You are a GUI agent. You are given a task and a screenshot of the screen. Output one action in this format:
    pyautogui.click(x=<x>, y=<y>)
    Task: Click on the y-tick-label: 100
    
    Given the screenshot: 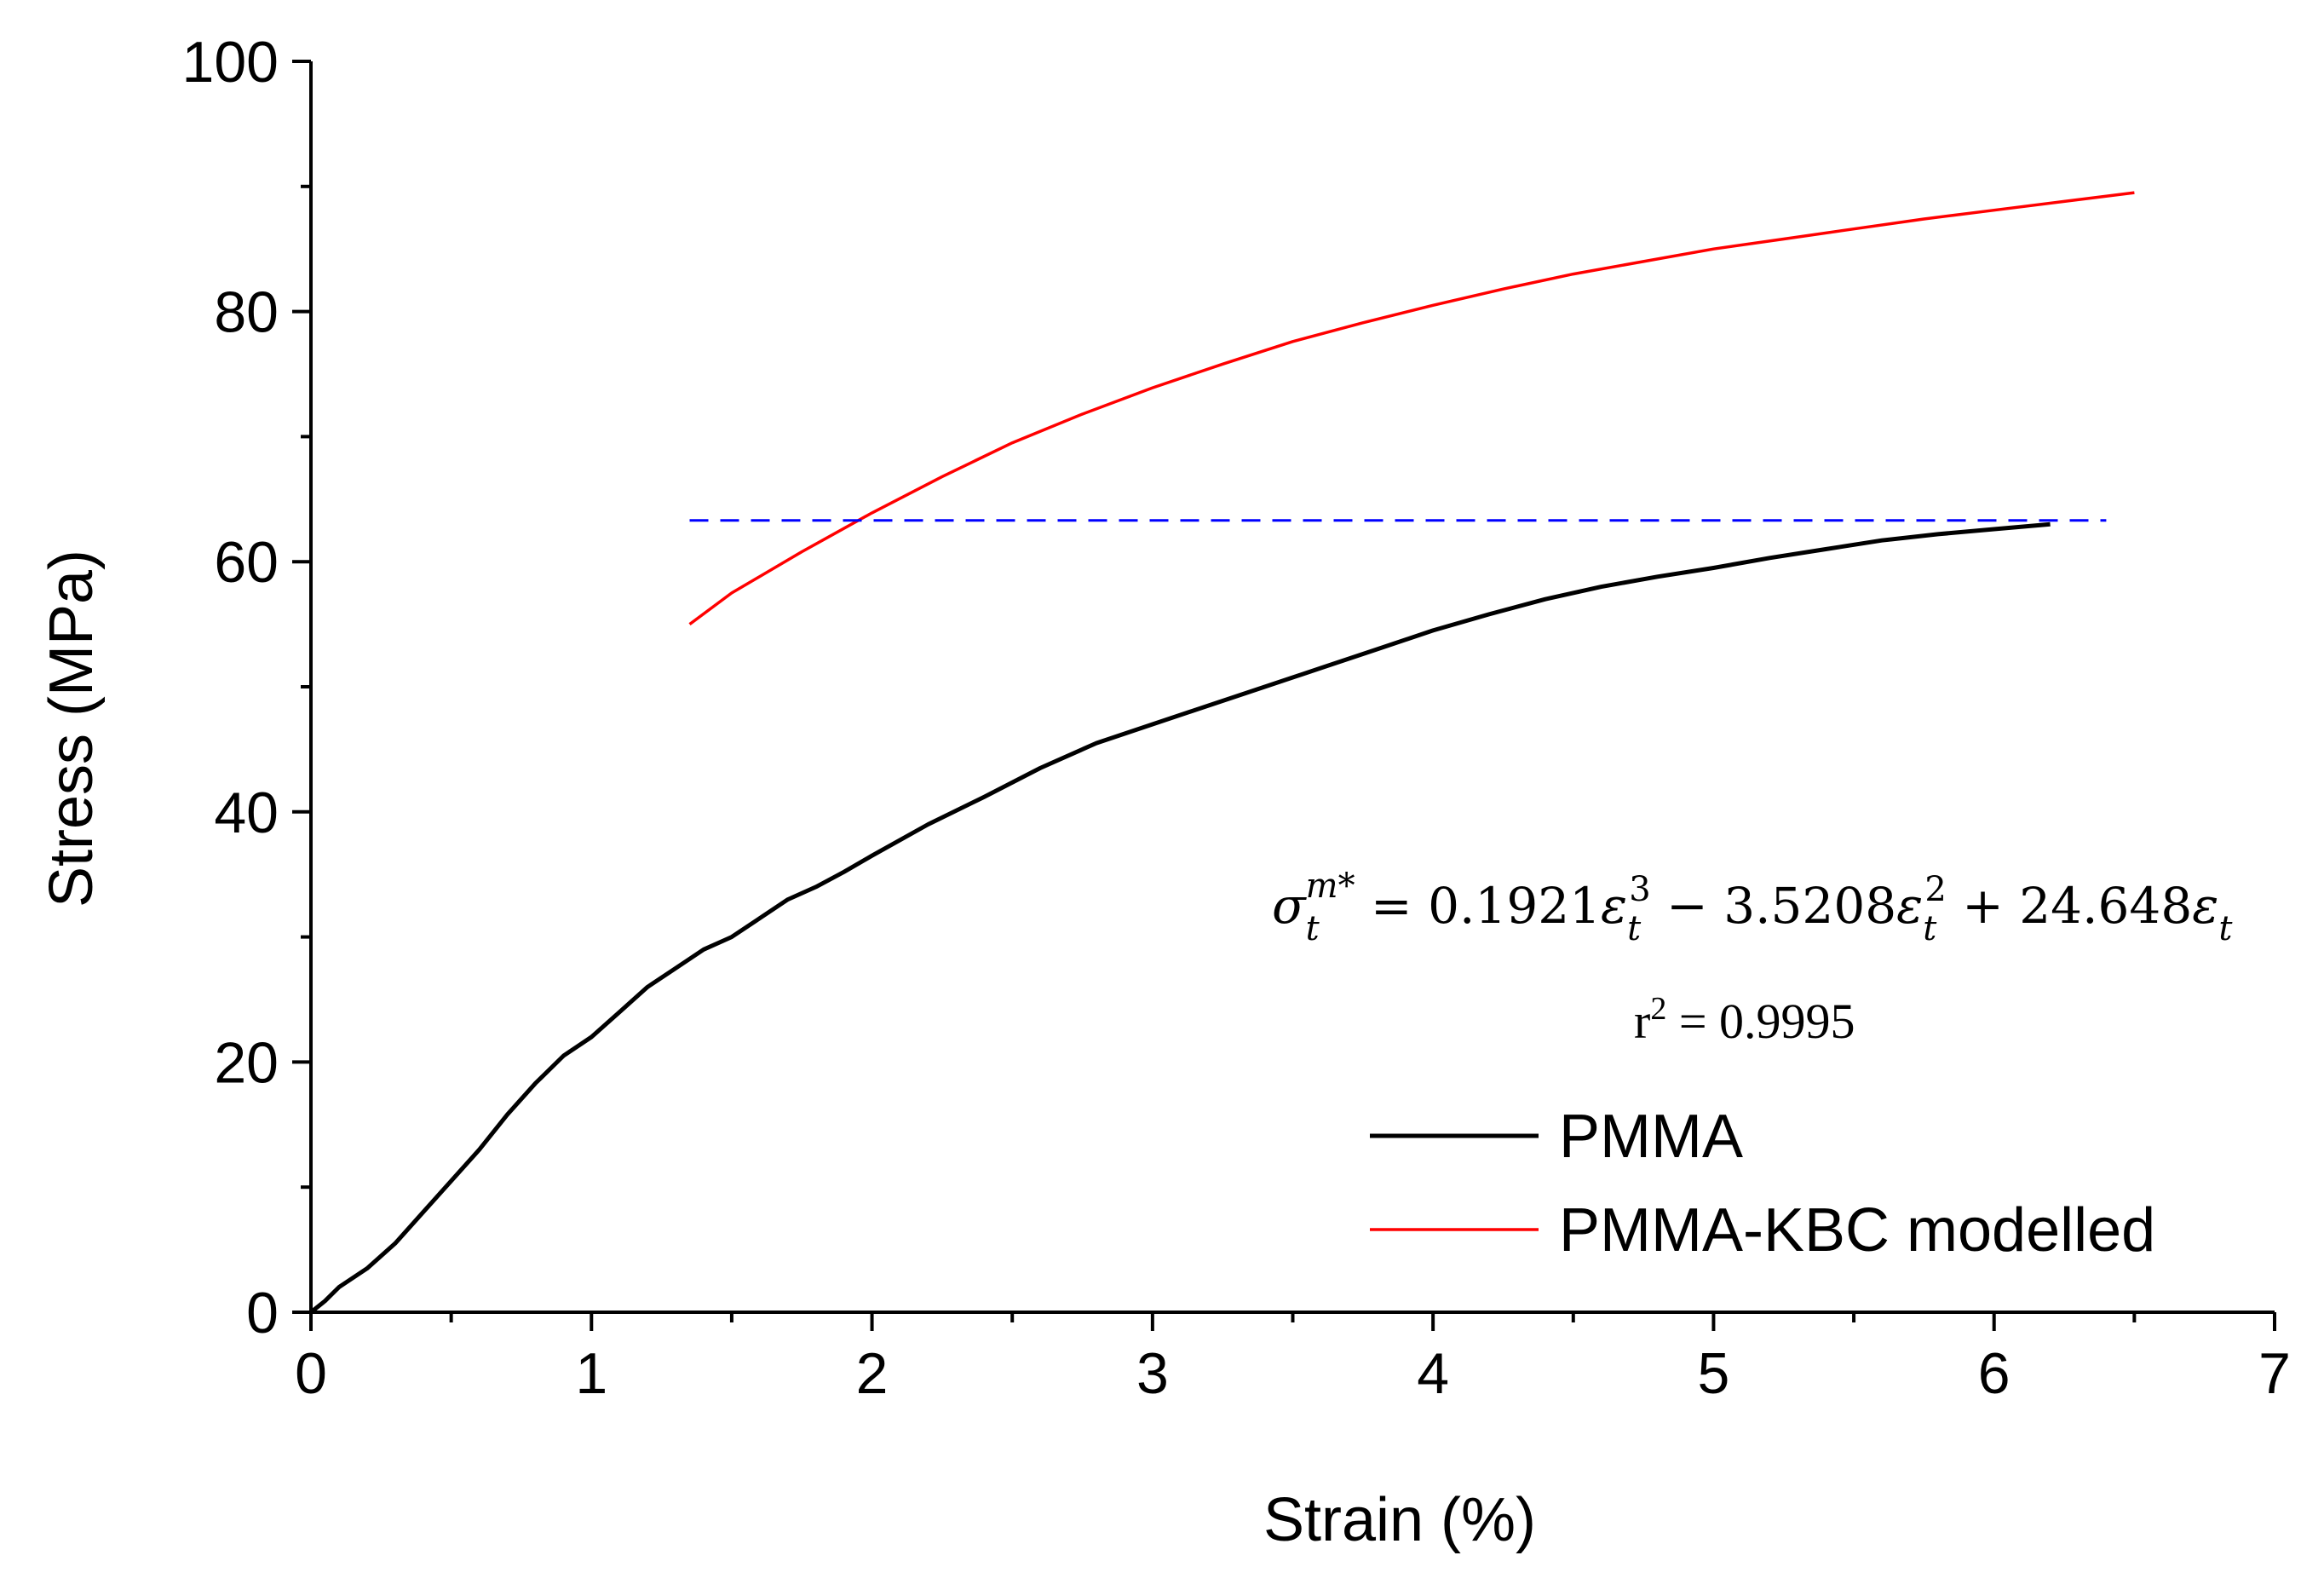 What is the action you would take?
    pyautogui.click(x=230, y=62)
    